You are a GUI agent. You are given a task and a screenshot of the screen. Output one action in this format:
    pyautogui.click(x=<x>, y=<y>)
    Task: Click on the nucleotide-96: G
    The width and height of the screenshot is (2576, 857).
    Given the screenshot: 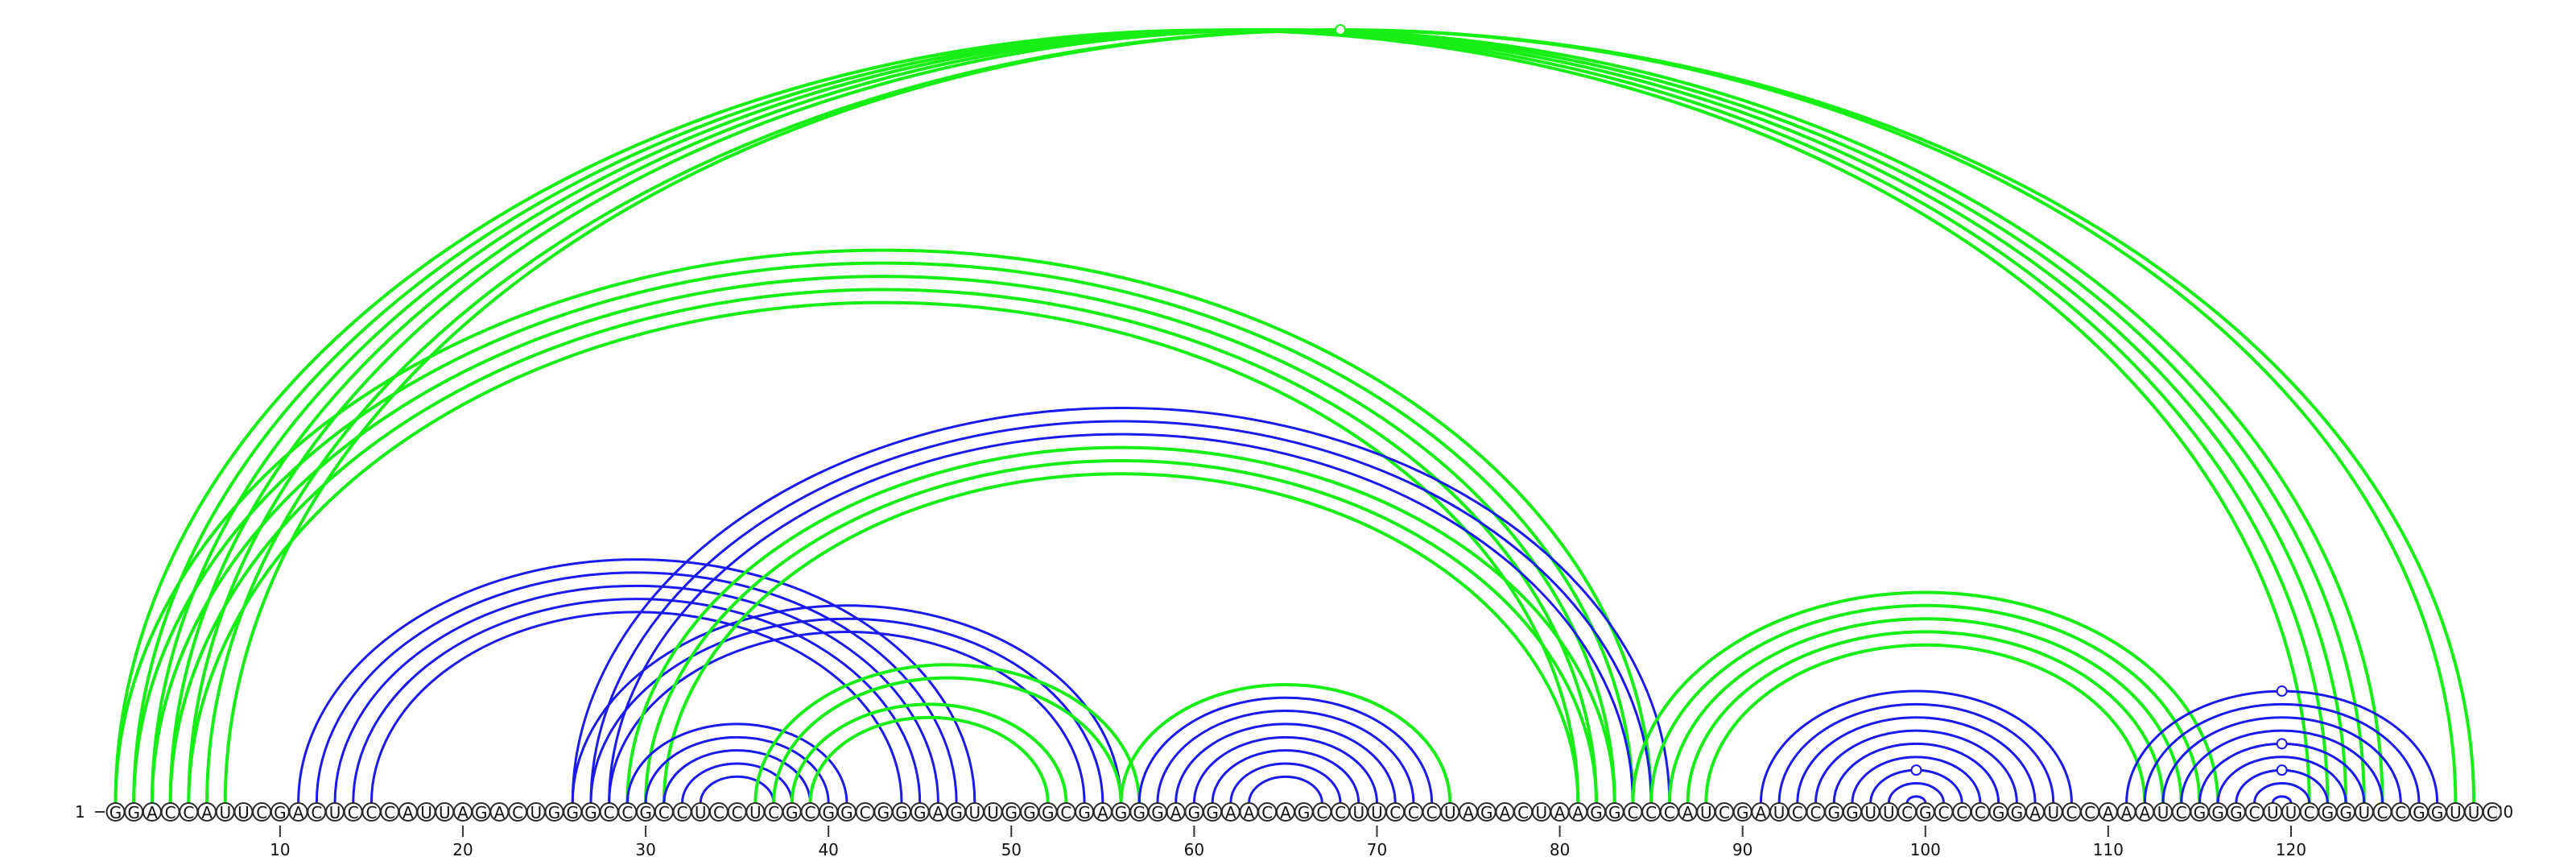 What is the action you would take?
    pyautogui.click(x=1852, y=812)
    